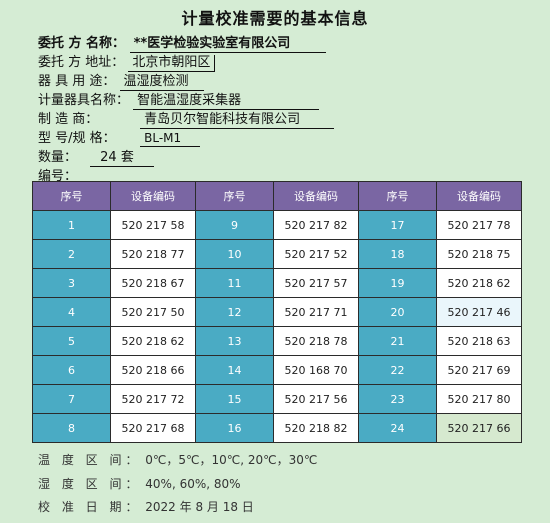 The height and width of the screenshot is (523, 550). I want to click on code-cell: 520 218 77, so click(153, 254).